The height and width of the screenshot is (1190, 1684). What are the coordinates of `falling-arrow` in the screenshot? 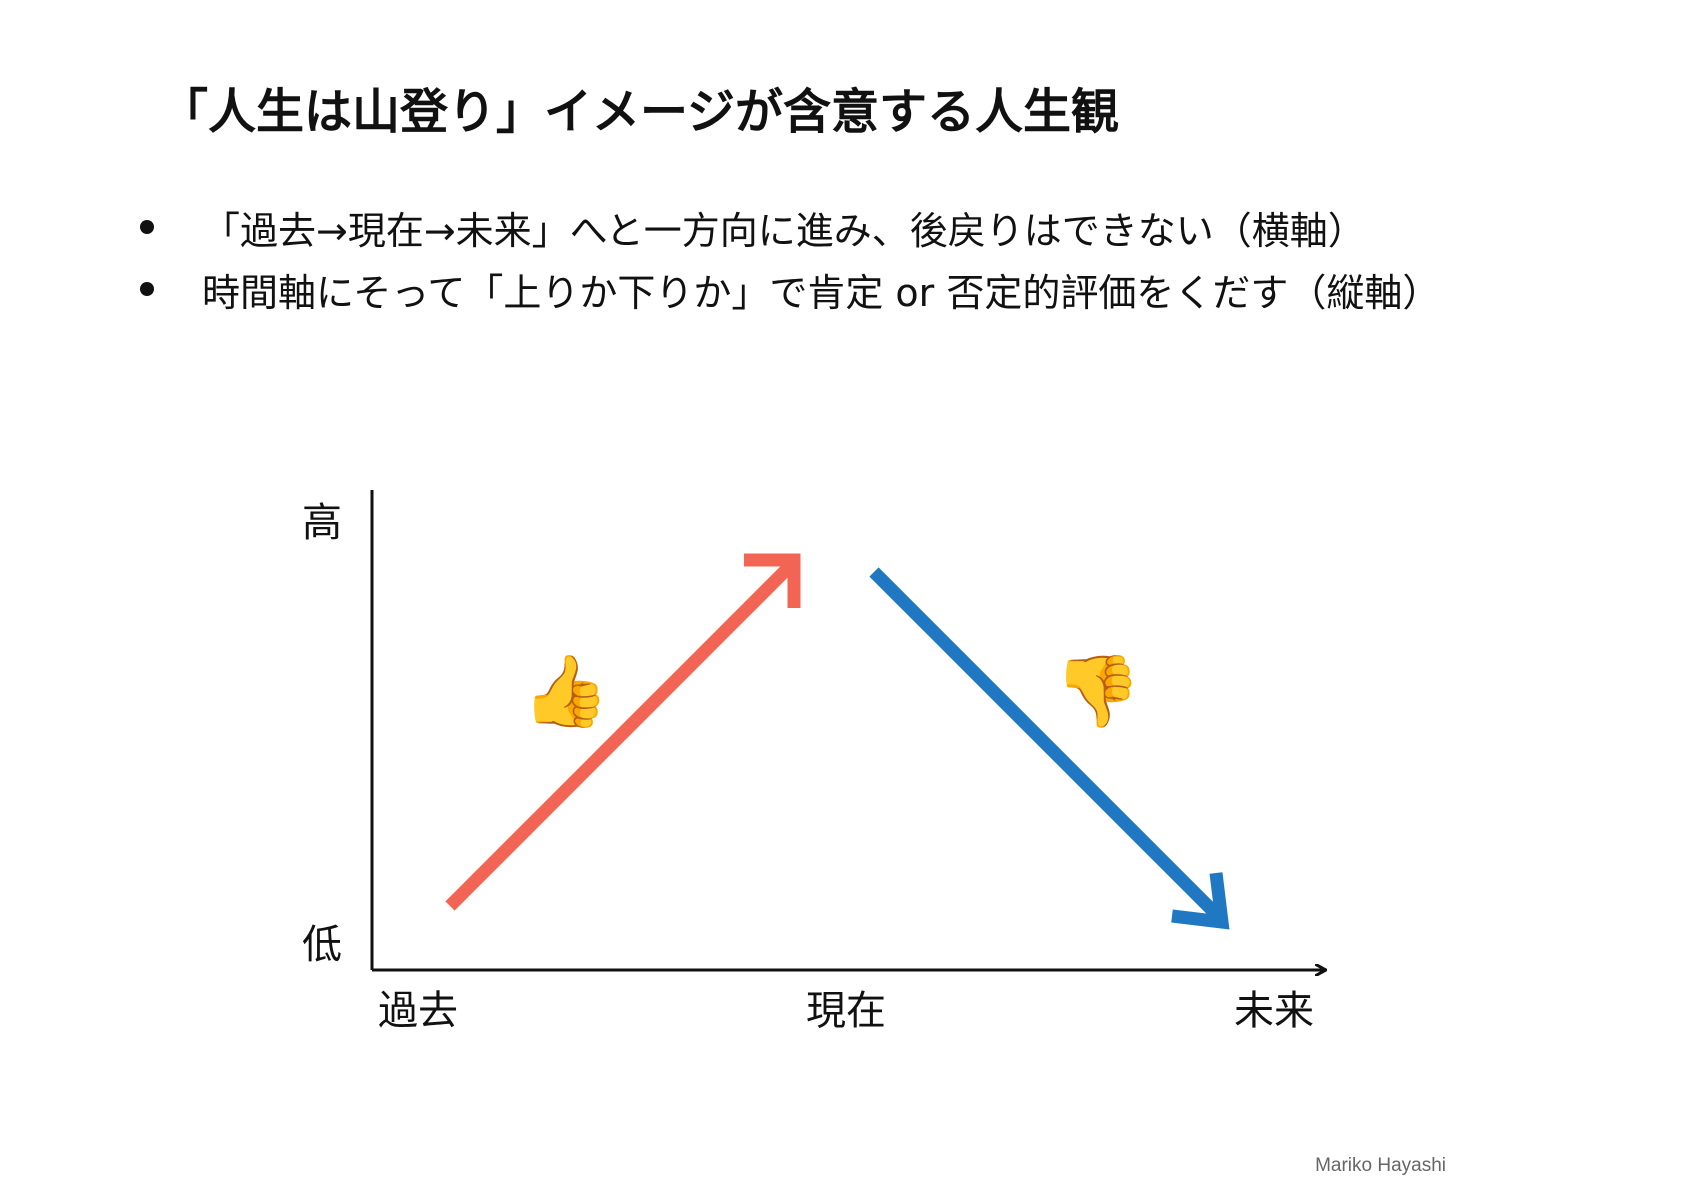 It's located at (1049, 748).